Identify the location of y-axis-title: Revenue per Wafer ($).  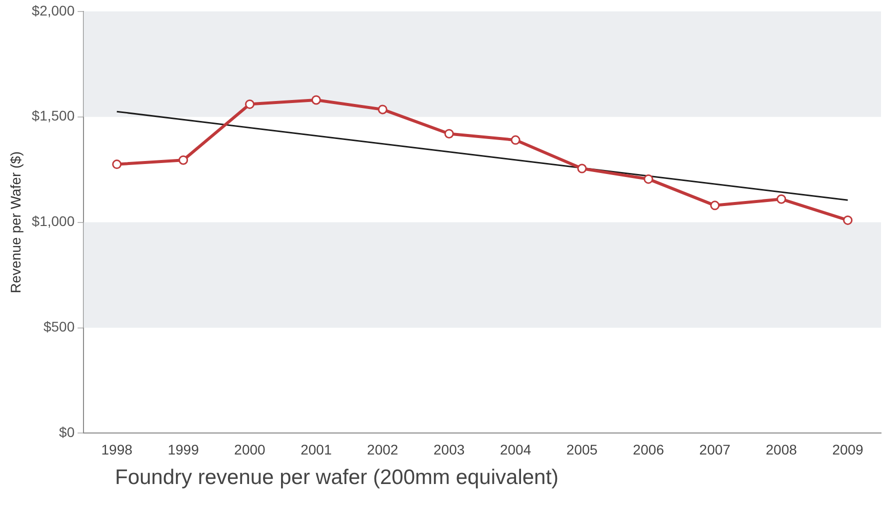
(15, 222).